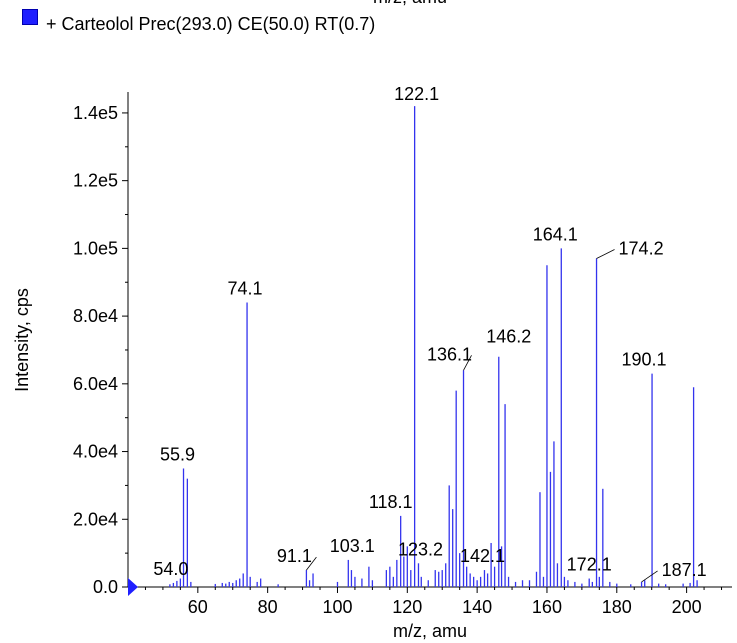  Describe the element at coordinates (589, 565) in the screenshot. I see `peak-label: 172.1` at that location.